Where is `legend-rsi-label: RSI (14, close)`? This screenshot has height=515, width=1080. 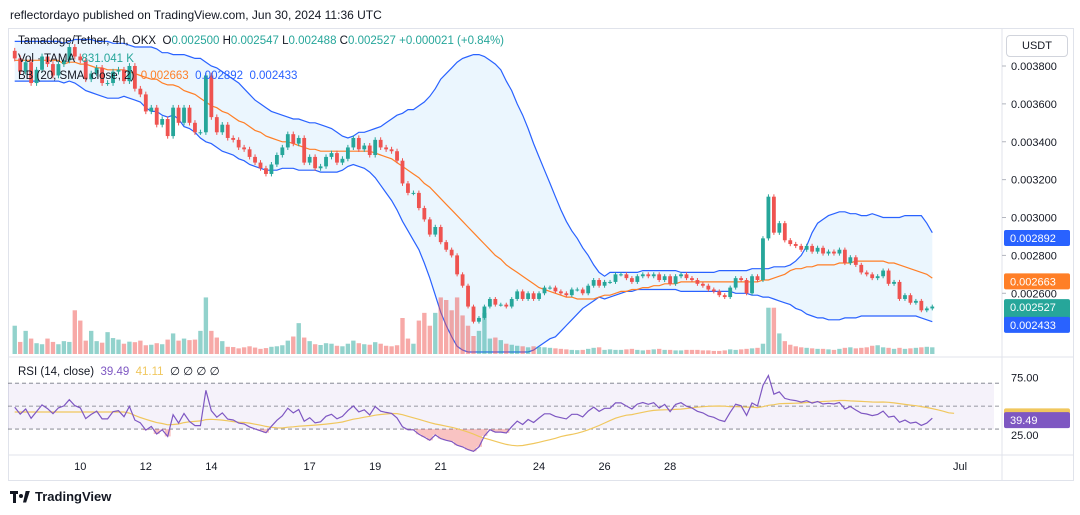 legend-rsi-label: RSI (14, close) is located at coordinates (56, 372).